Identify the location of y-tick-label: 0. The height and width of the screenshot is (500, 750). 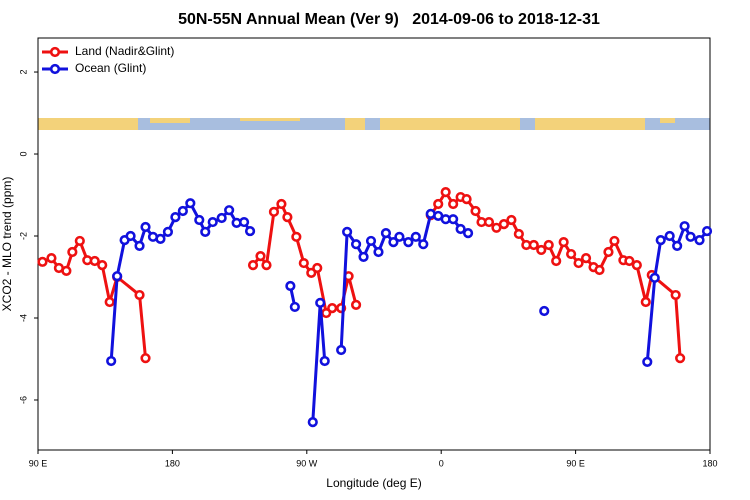
(23, 154).